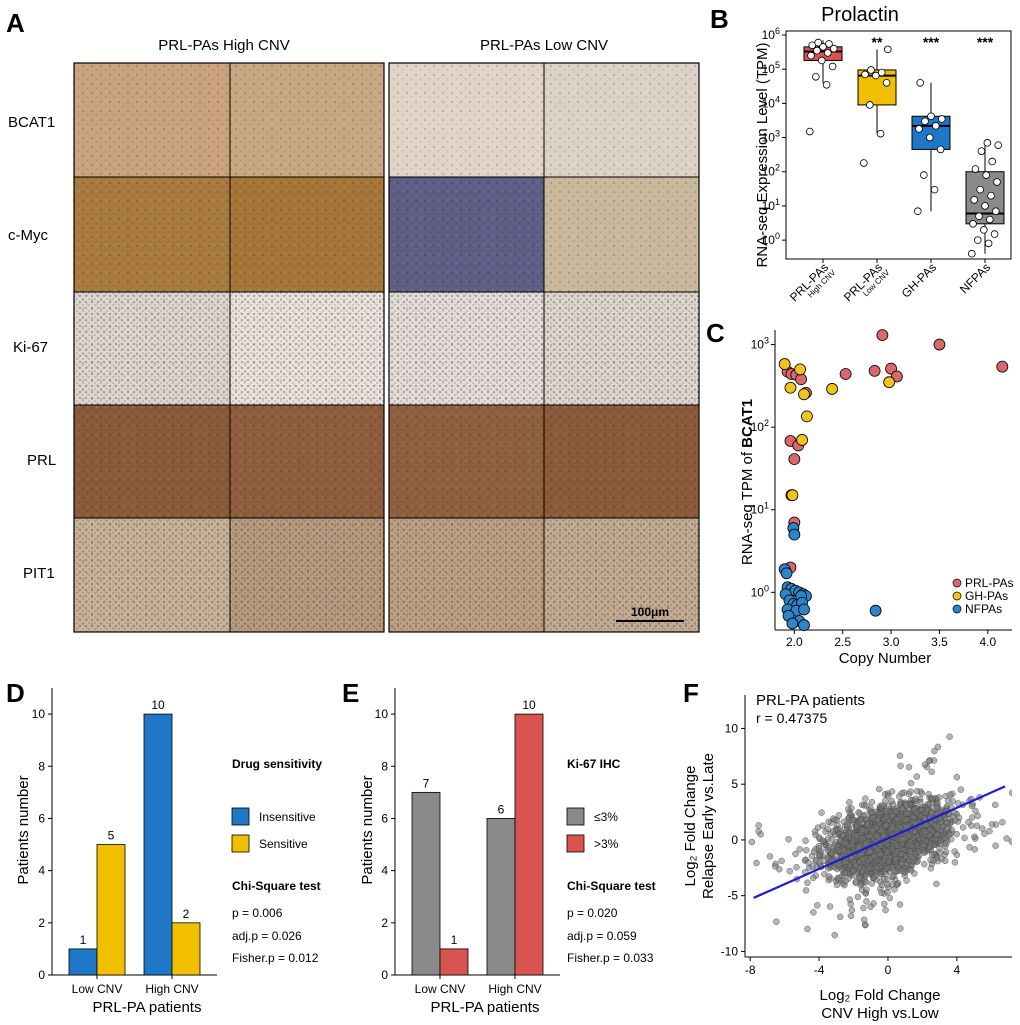  I want to click on chart-e-legend-label-1: >3%, so click(606, 844).